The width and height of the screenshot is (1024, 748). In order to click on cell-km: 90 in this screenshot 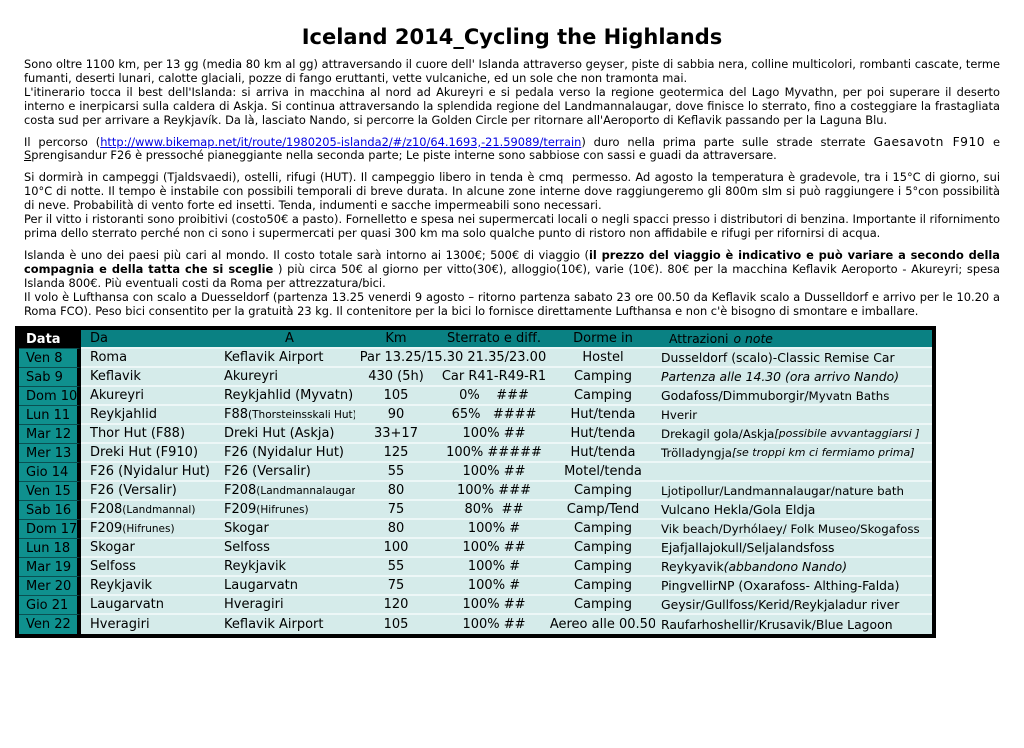, I will do `click(396, 416)`.